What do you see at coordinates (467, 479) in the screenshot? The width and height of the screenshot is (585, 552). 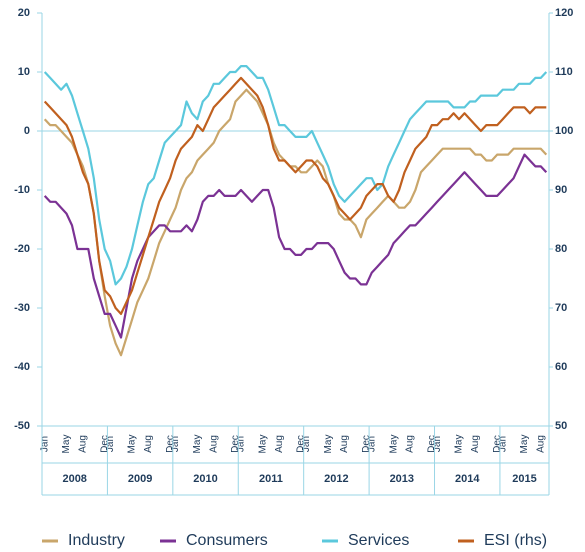 I see `year-label: 2014` at bounding box center [467, 479].